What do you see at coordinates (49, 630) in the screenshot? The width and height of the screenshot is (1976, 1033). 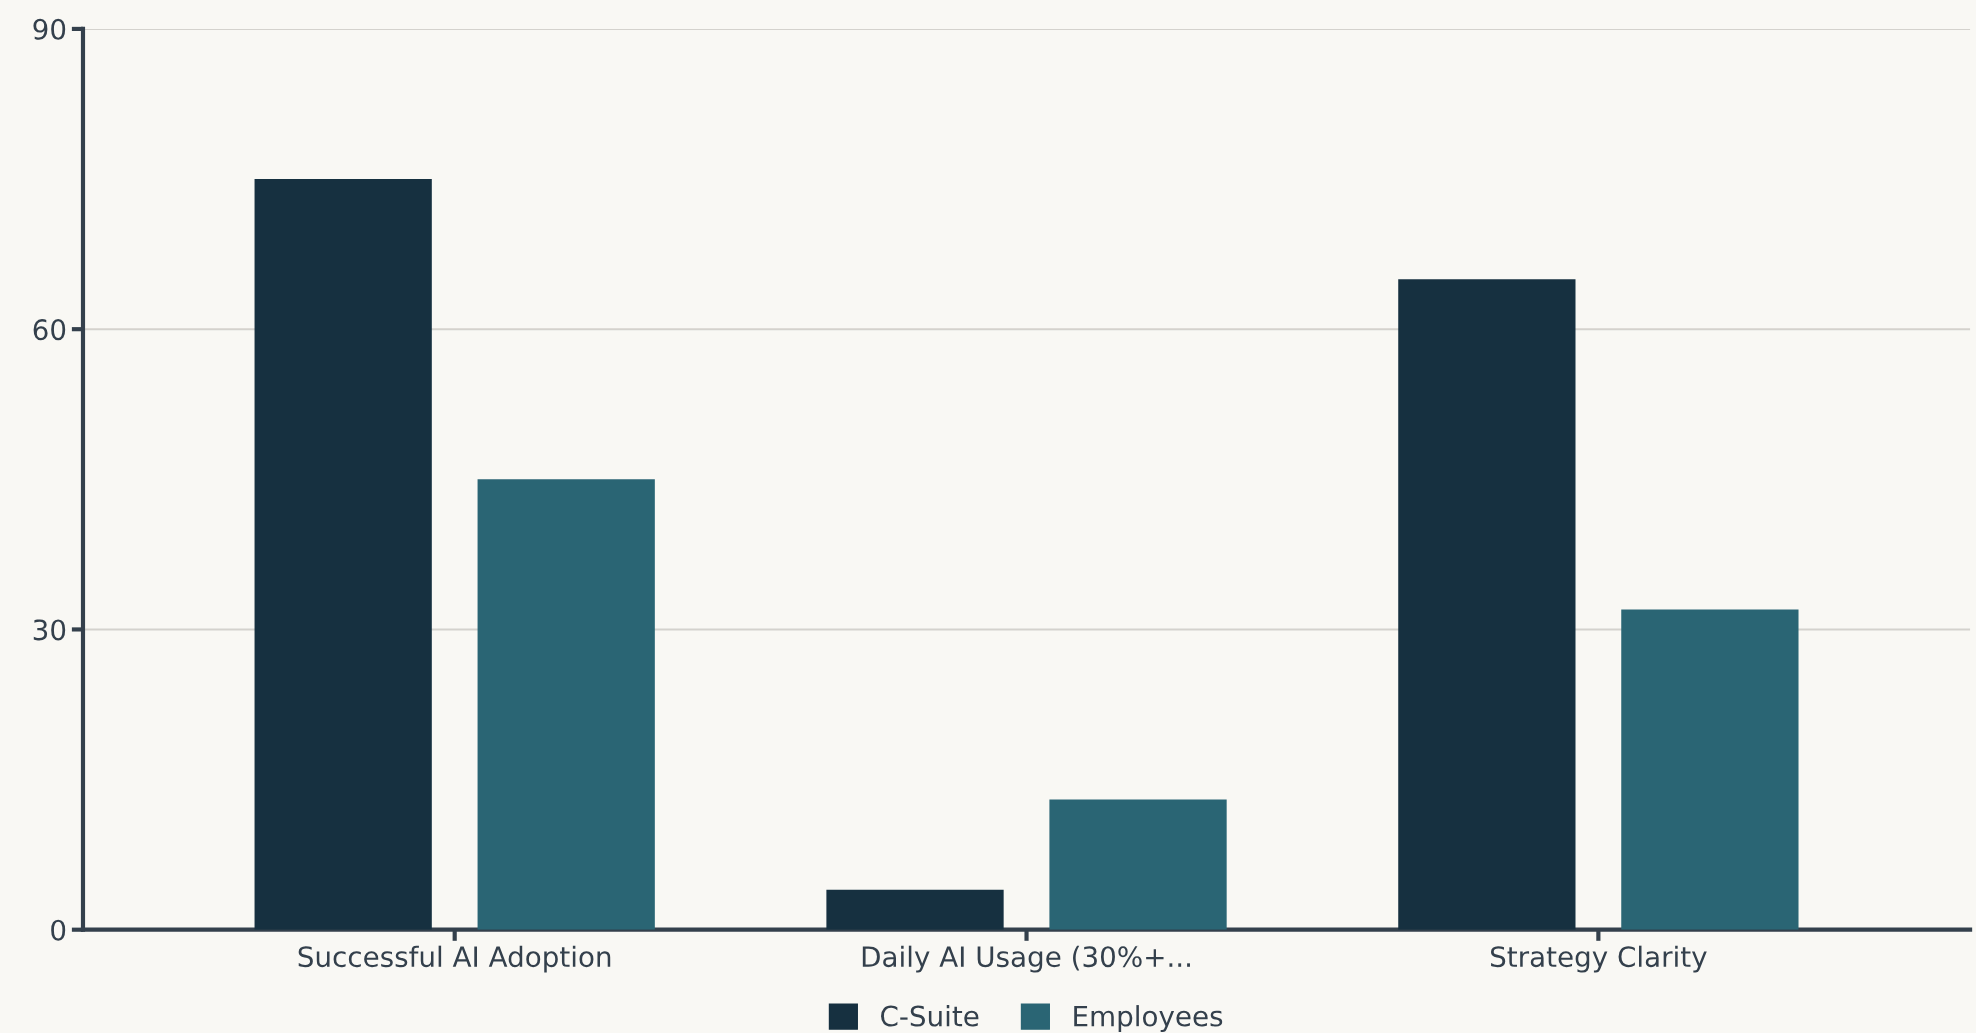 I see `y-tick-label: 30` at bounding box center [49, 630].